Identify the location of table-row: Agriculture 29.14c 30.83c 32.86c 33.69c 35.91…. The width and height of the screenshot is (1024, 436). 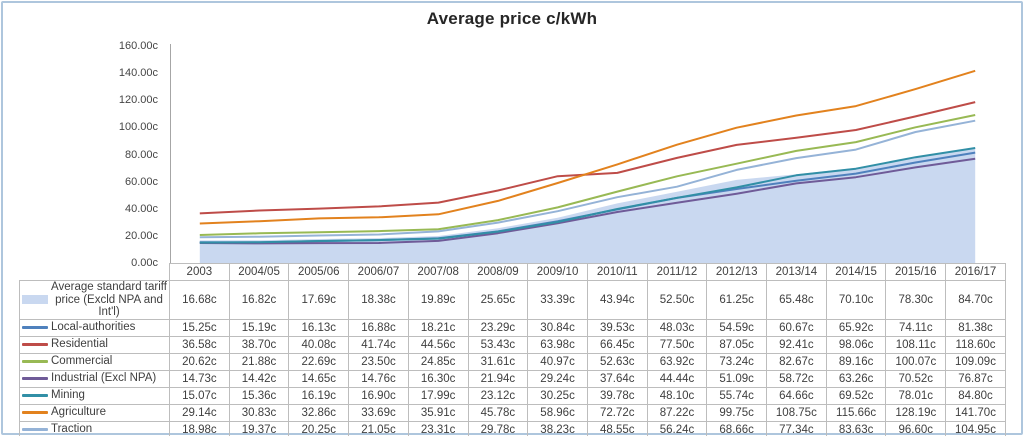
(512, 412).